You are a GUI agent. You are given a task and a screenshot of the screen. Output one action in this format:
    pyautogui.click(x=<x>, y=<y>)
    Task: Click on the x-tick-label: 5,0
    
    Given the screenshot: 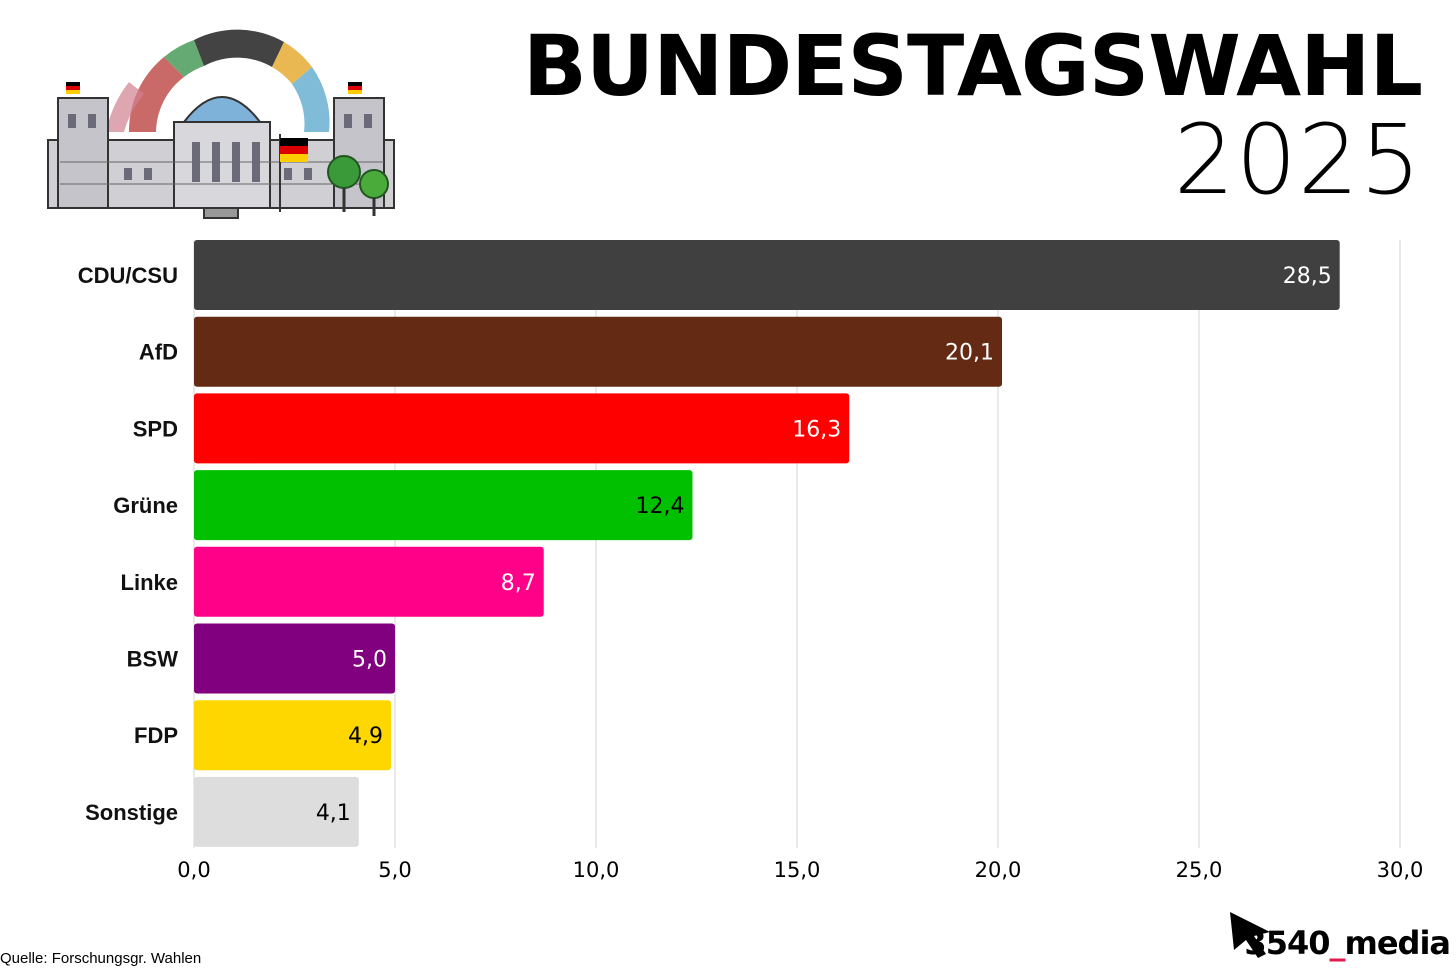 What is the action you would take?
    pyautogui.click(x=394, y=870)
    